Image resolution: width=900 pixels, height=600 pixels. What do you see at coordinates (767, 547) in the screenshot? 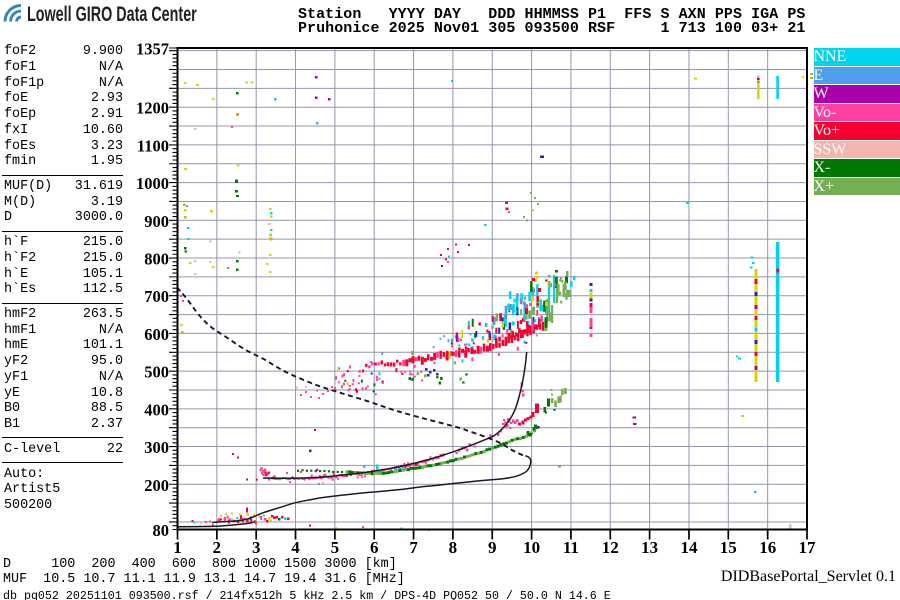
I see `svg-text: 16` at bounding box center [767, 547].